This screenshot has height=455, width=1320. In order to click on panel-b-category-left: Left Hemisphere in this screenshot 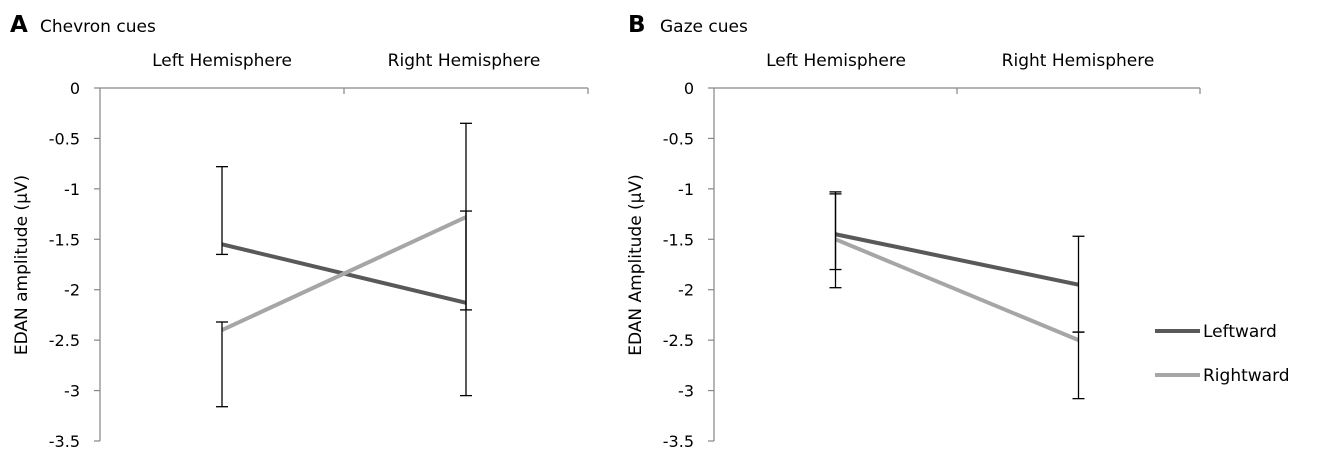, I will do `click(836, 61)`.